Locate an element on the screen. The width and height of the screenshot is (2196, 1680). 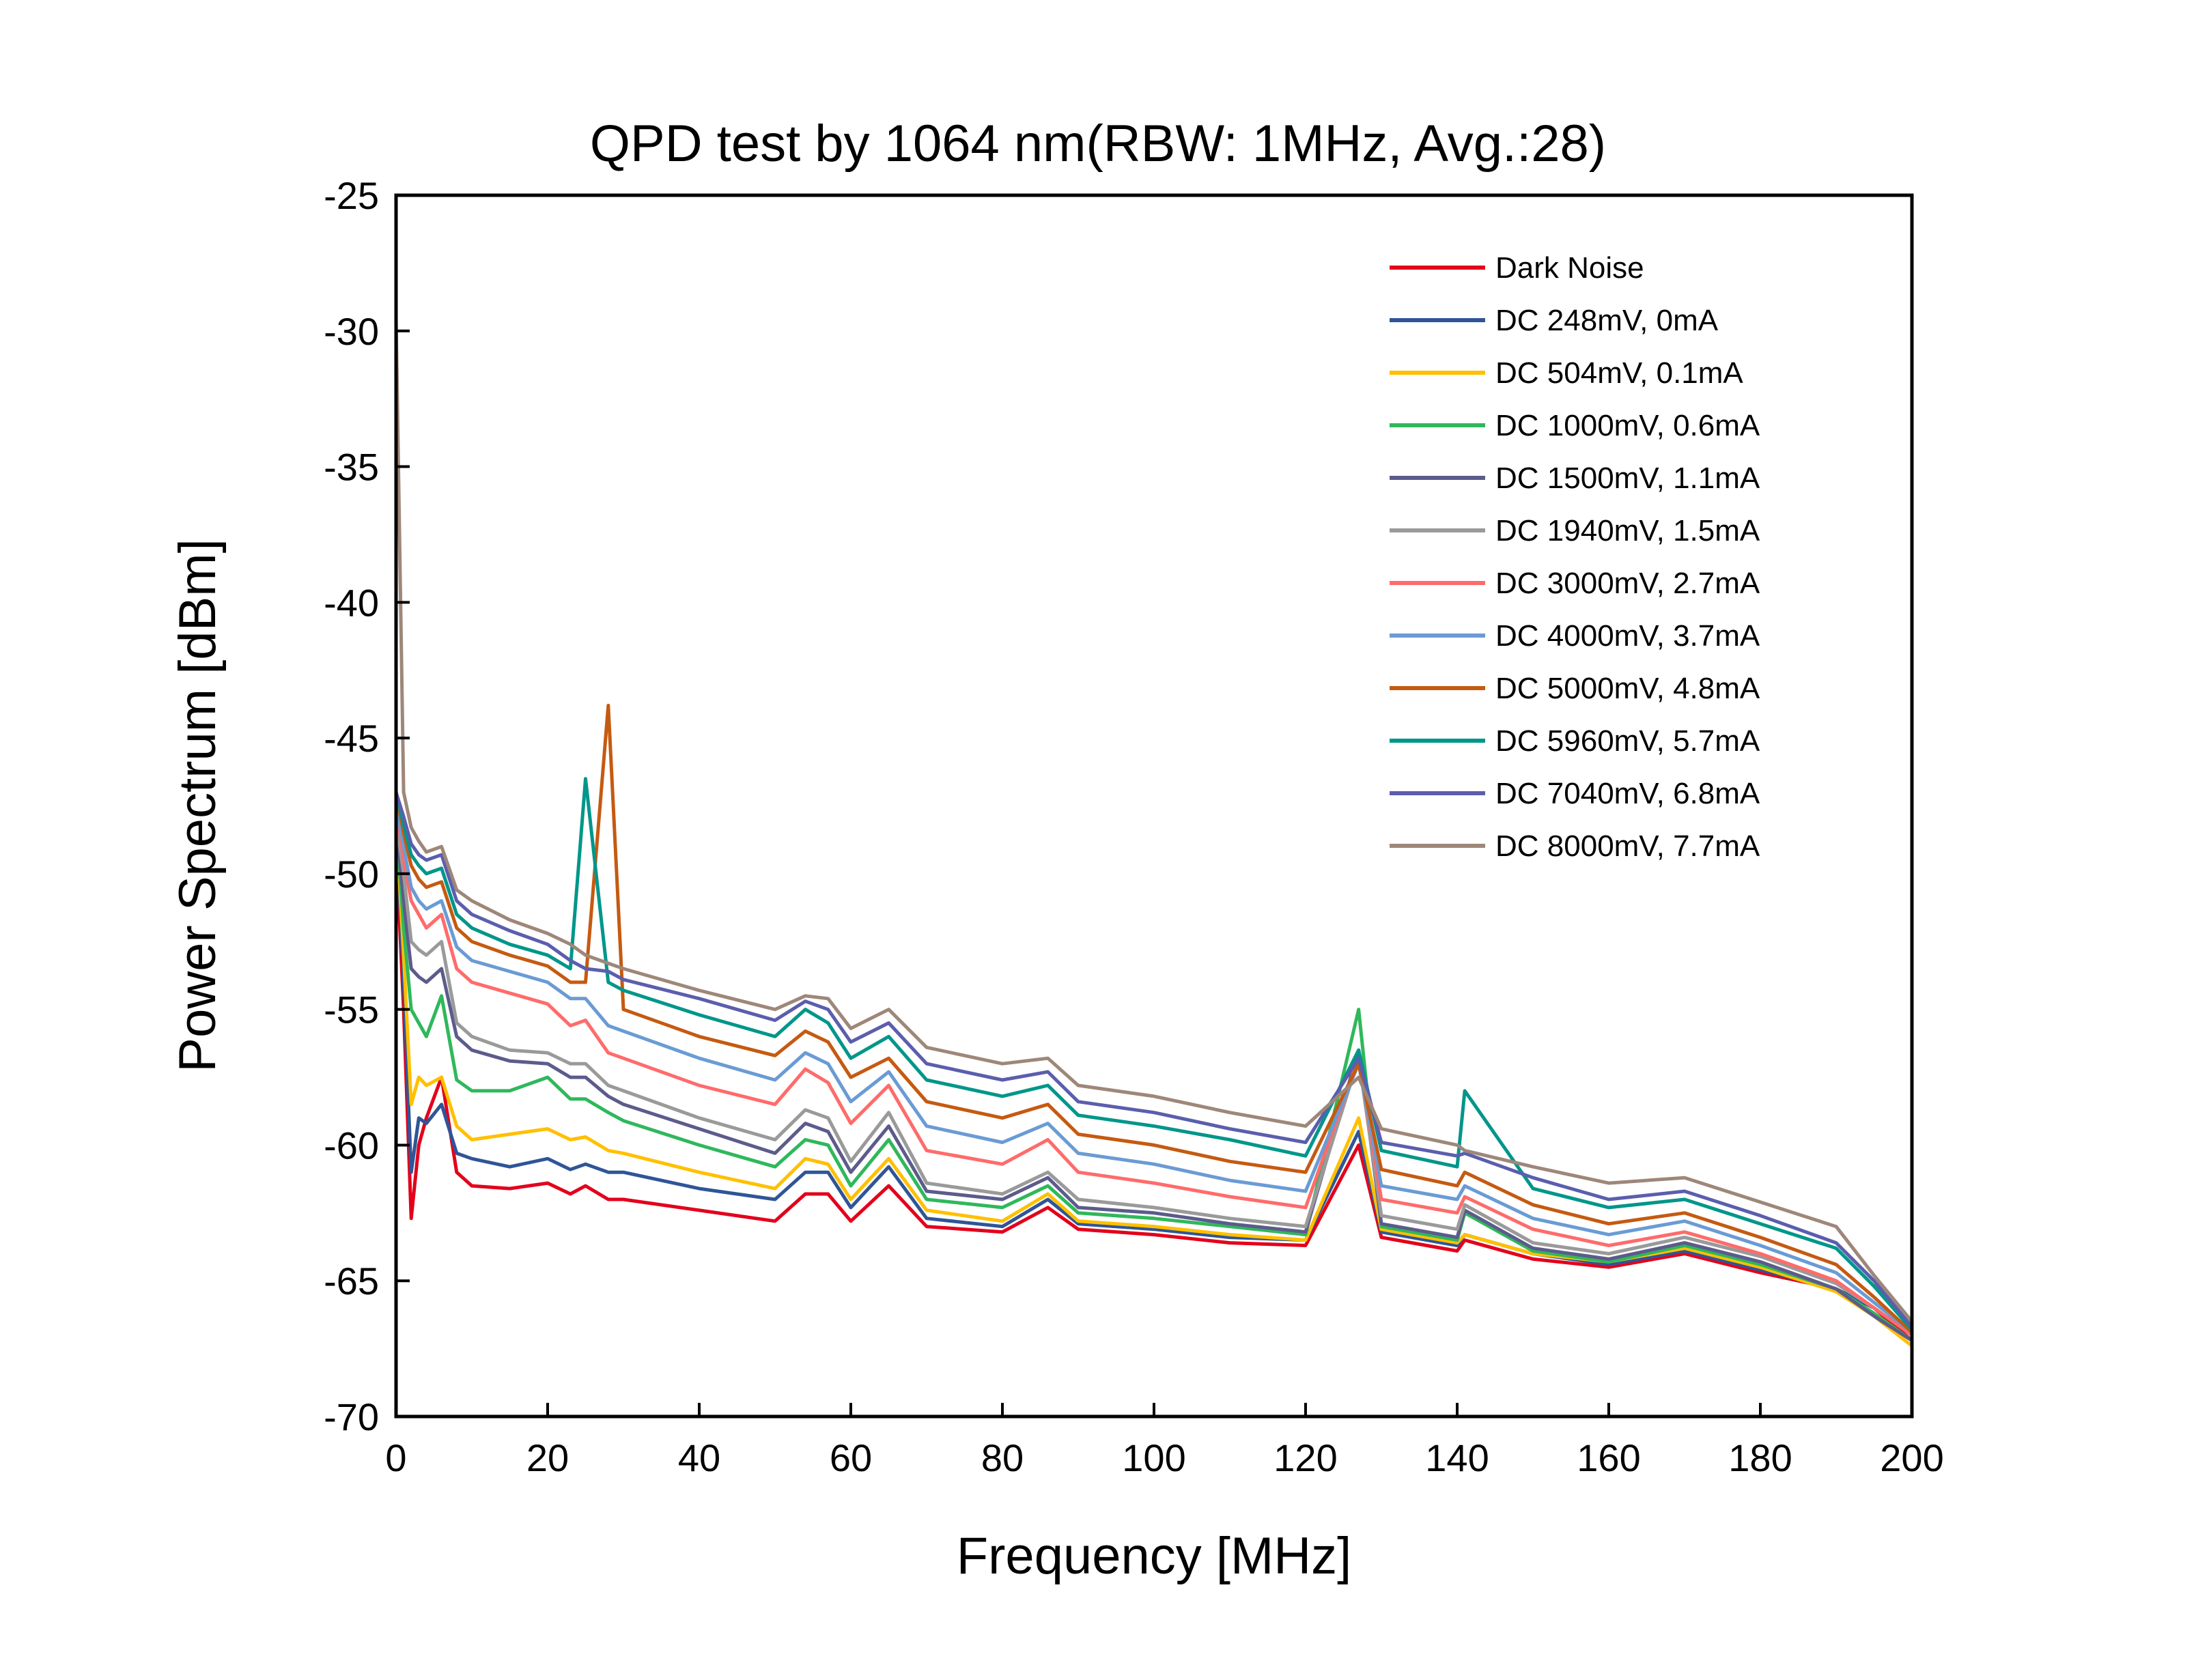
y-tick-label: -50 is located at coordinates (352, 874).